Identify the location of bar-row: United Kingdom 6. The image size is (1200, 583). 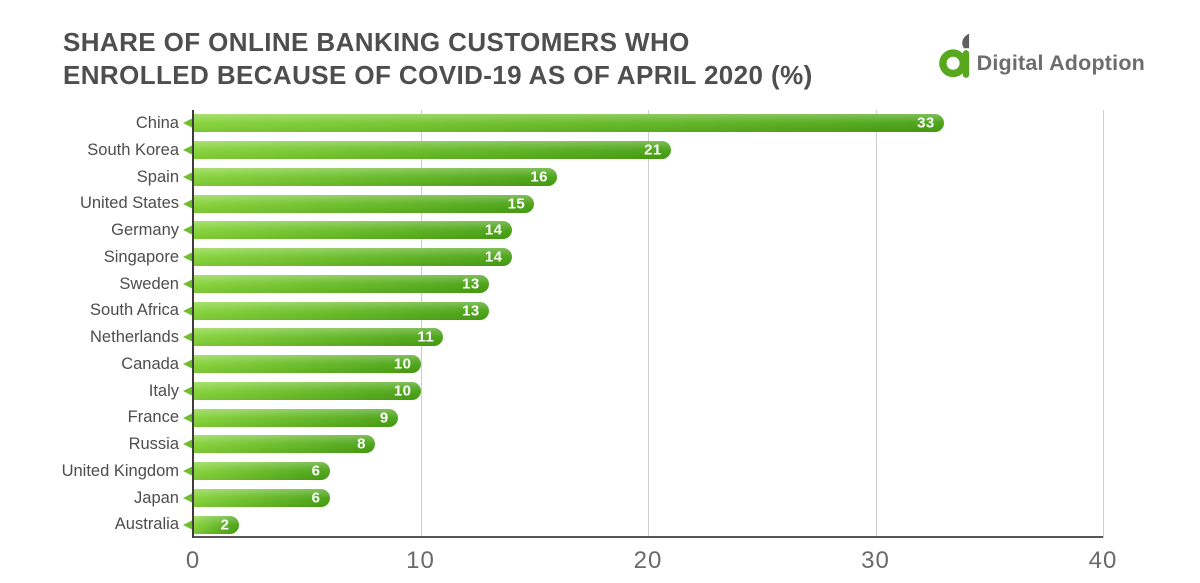
(582, 471).